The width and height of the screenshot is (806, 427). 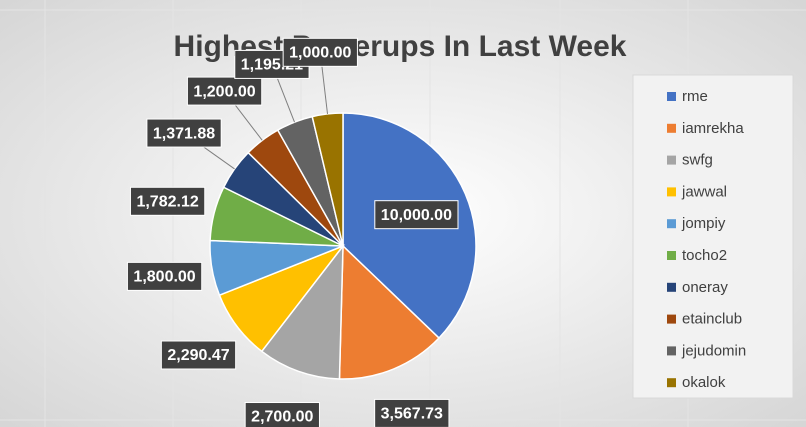 What do you see at coordinates (713, 128) in the screenshot?
I see `legend-label: iamrekha` at bounding box center [713, 128].